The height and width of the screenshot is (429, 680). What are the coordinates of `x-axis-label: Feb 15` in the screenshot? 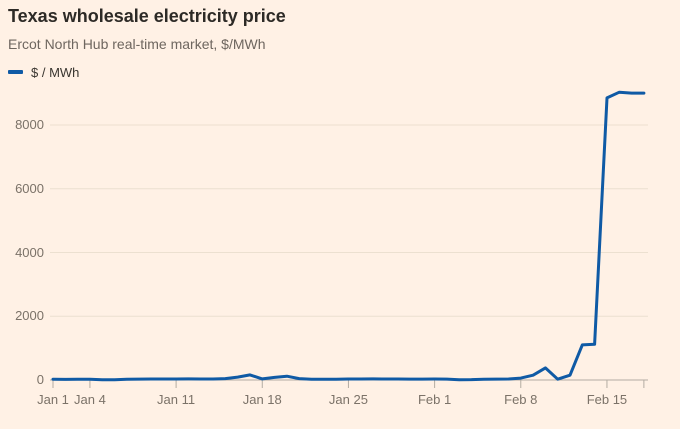 It's located at (607, 399).